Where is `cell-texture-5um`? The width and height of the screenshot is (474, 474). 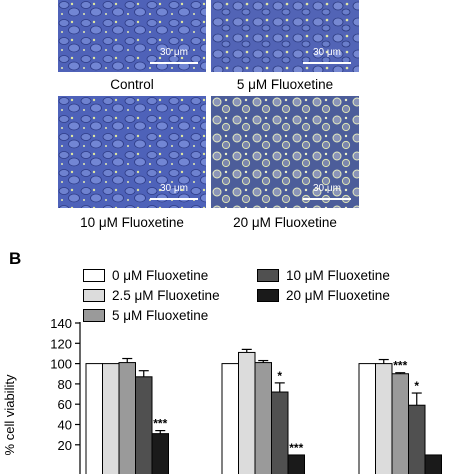
cell-texture-5um is located at coordinates (285, 36).